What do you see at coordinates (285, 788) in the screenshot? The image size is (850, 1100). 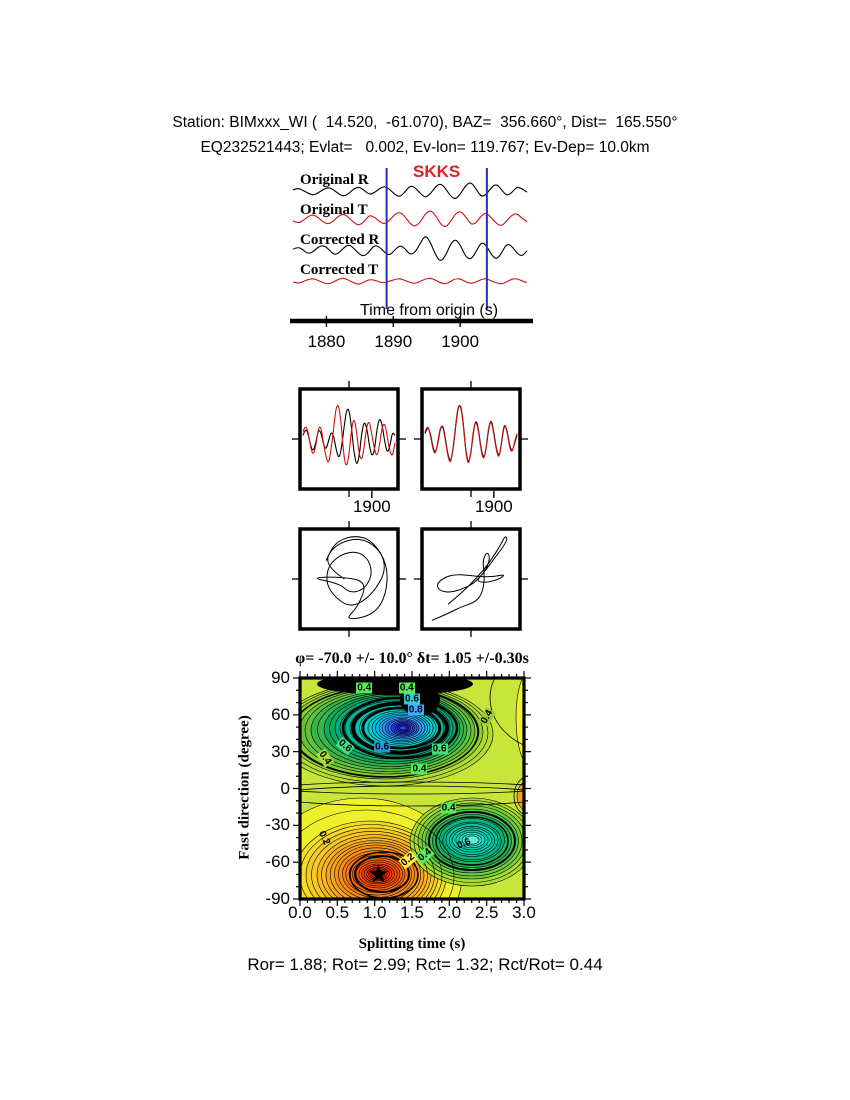 I see `contour-ytick-0: 0` at bounding box center [285, 788].